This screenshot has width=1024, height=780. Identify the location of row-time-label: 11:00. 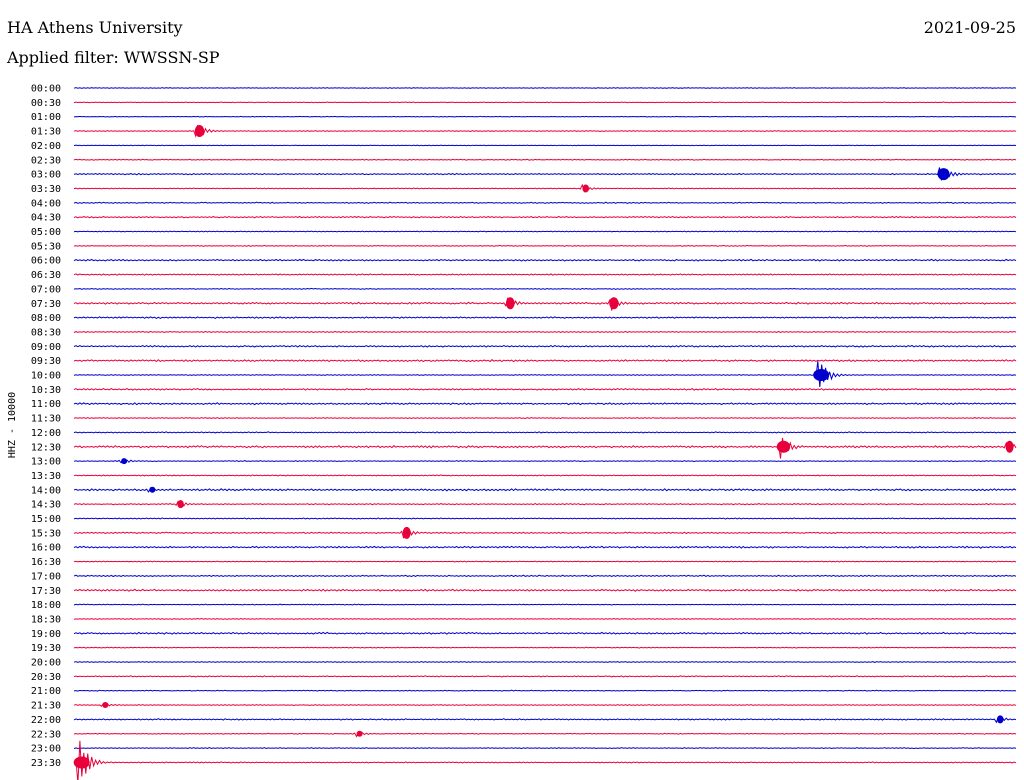
(46, 404).